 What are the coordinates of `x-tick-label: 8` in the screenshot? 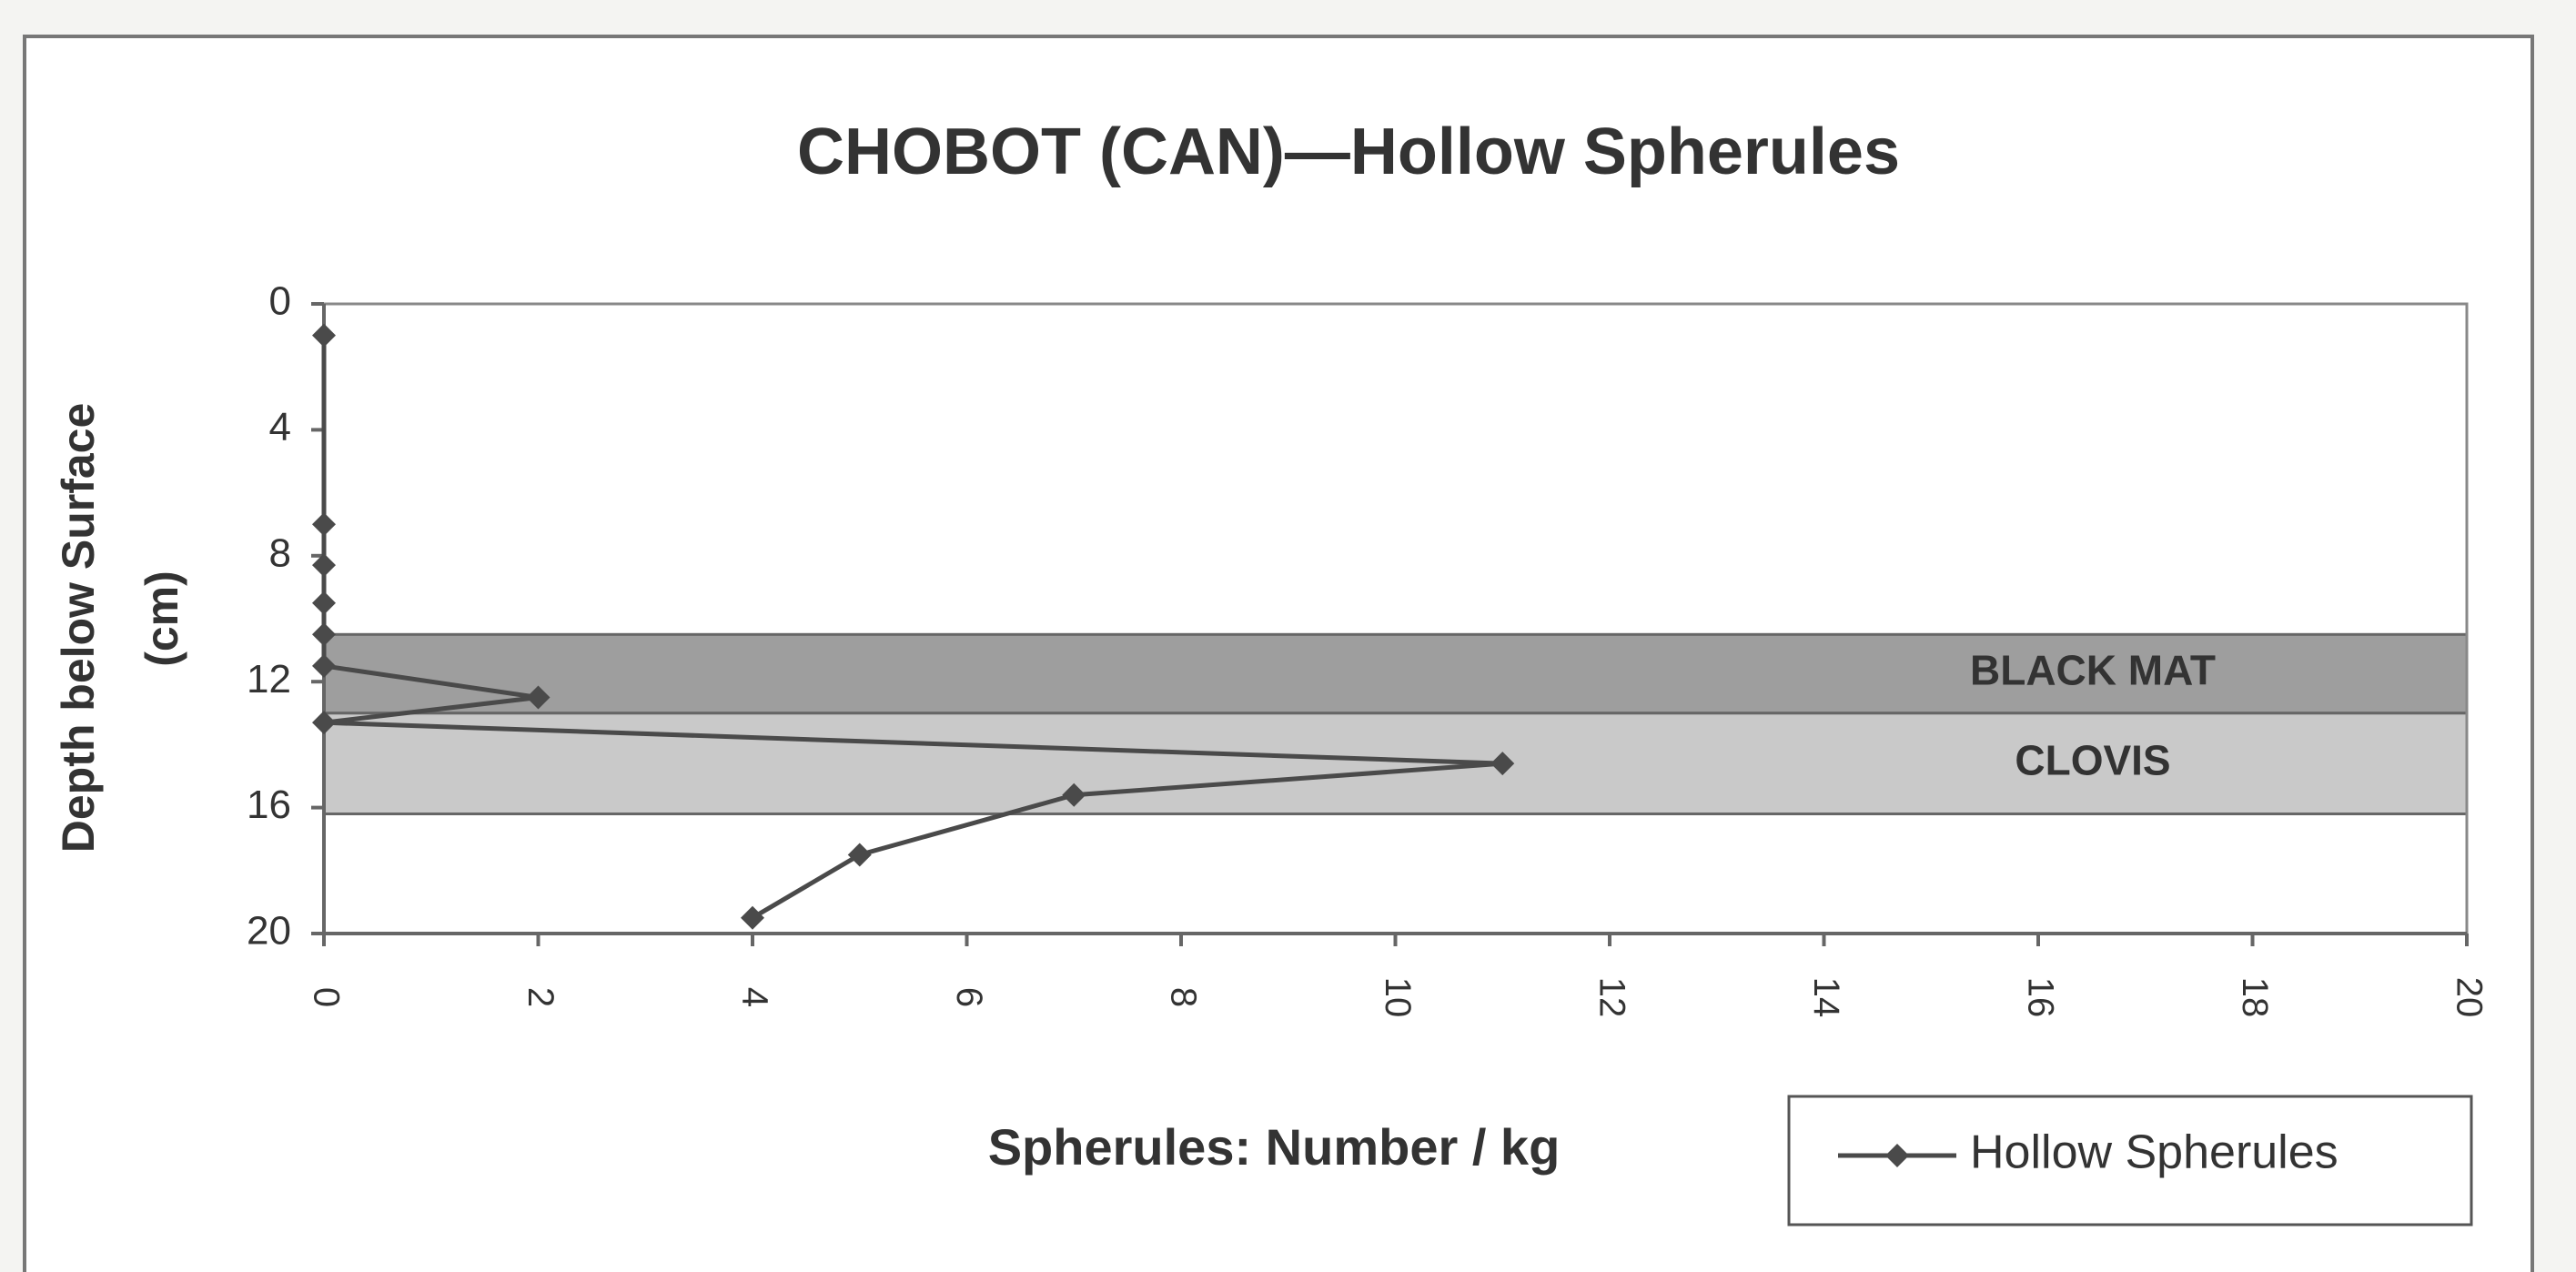 It's located at (1183, 997).